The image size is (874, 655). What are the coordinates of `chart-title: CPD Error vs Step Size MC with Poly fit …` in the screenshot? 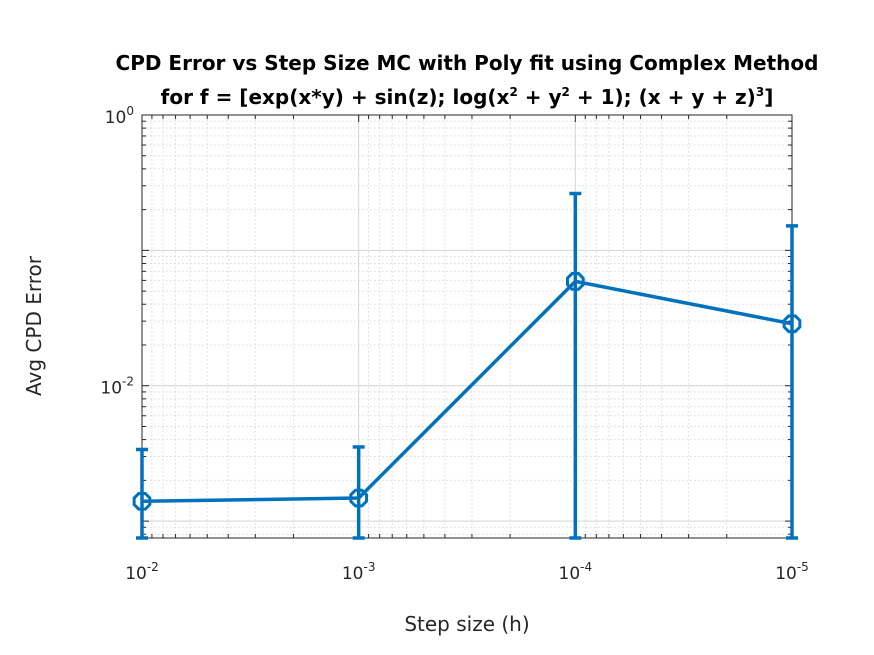 It's located at (467, 63).